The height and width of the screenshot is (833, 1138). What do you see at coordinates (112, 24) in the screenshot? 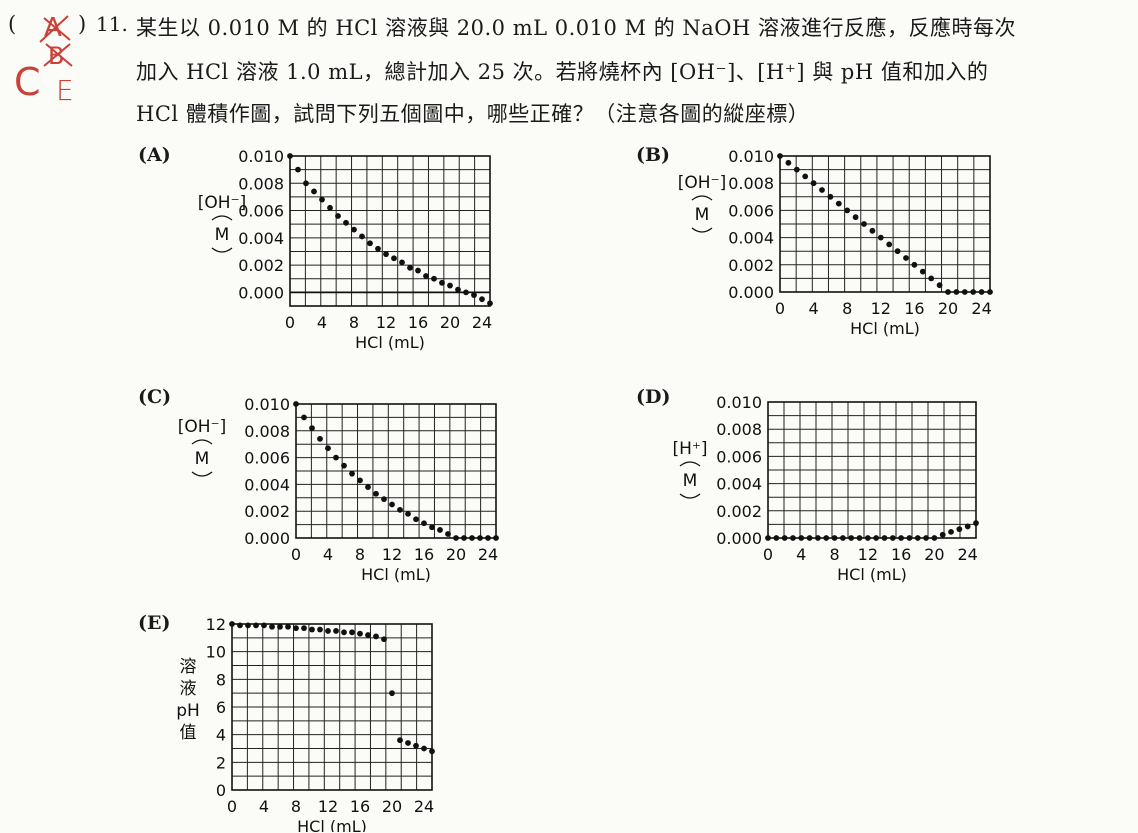
I see `question-number: 11.` at bounding box center [112, 24].